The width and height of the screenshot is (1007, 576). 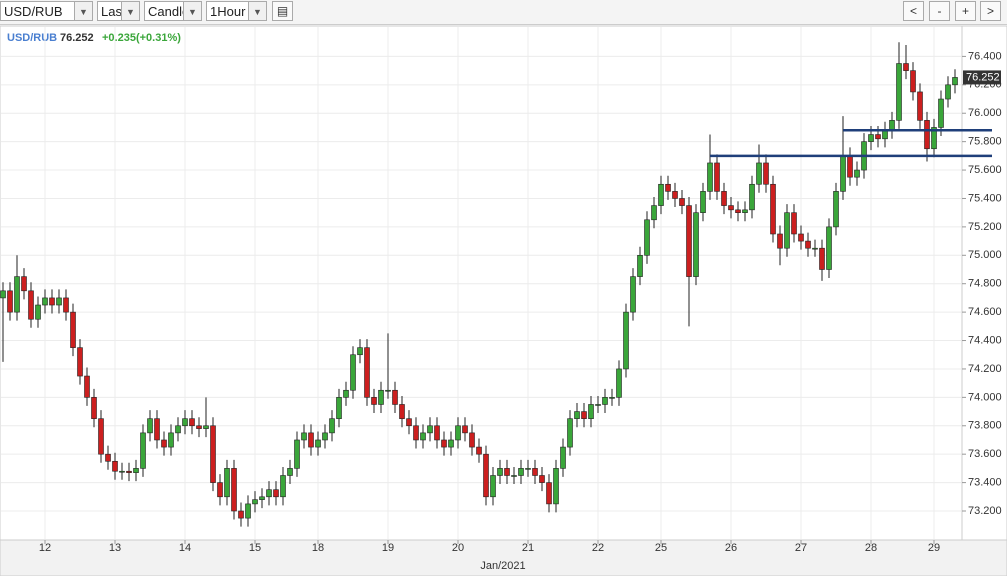 What do you see at coordinates (458, 548) in the screenshot?
I see `x-tick-label: 20` at bounding box center [458, 548].